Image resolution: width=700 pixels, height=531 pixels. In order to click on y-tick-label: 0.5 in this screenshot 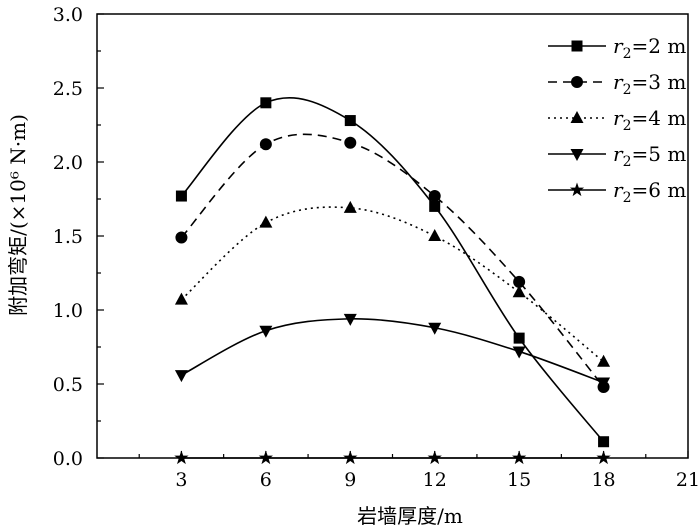, I will do `click(68, 385)`.